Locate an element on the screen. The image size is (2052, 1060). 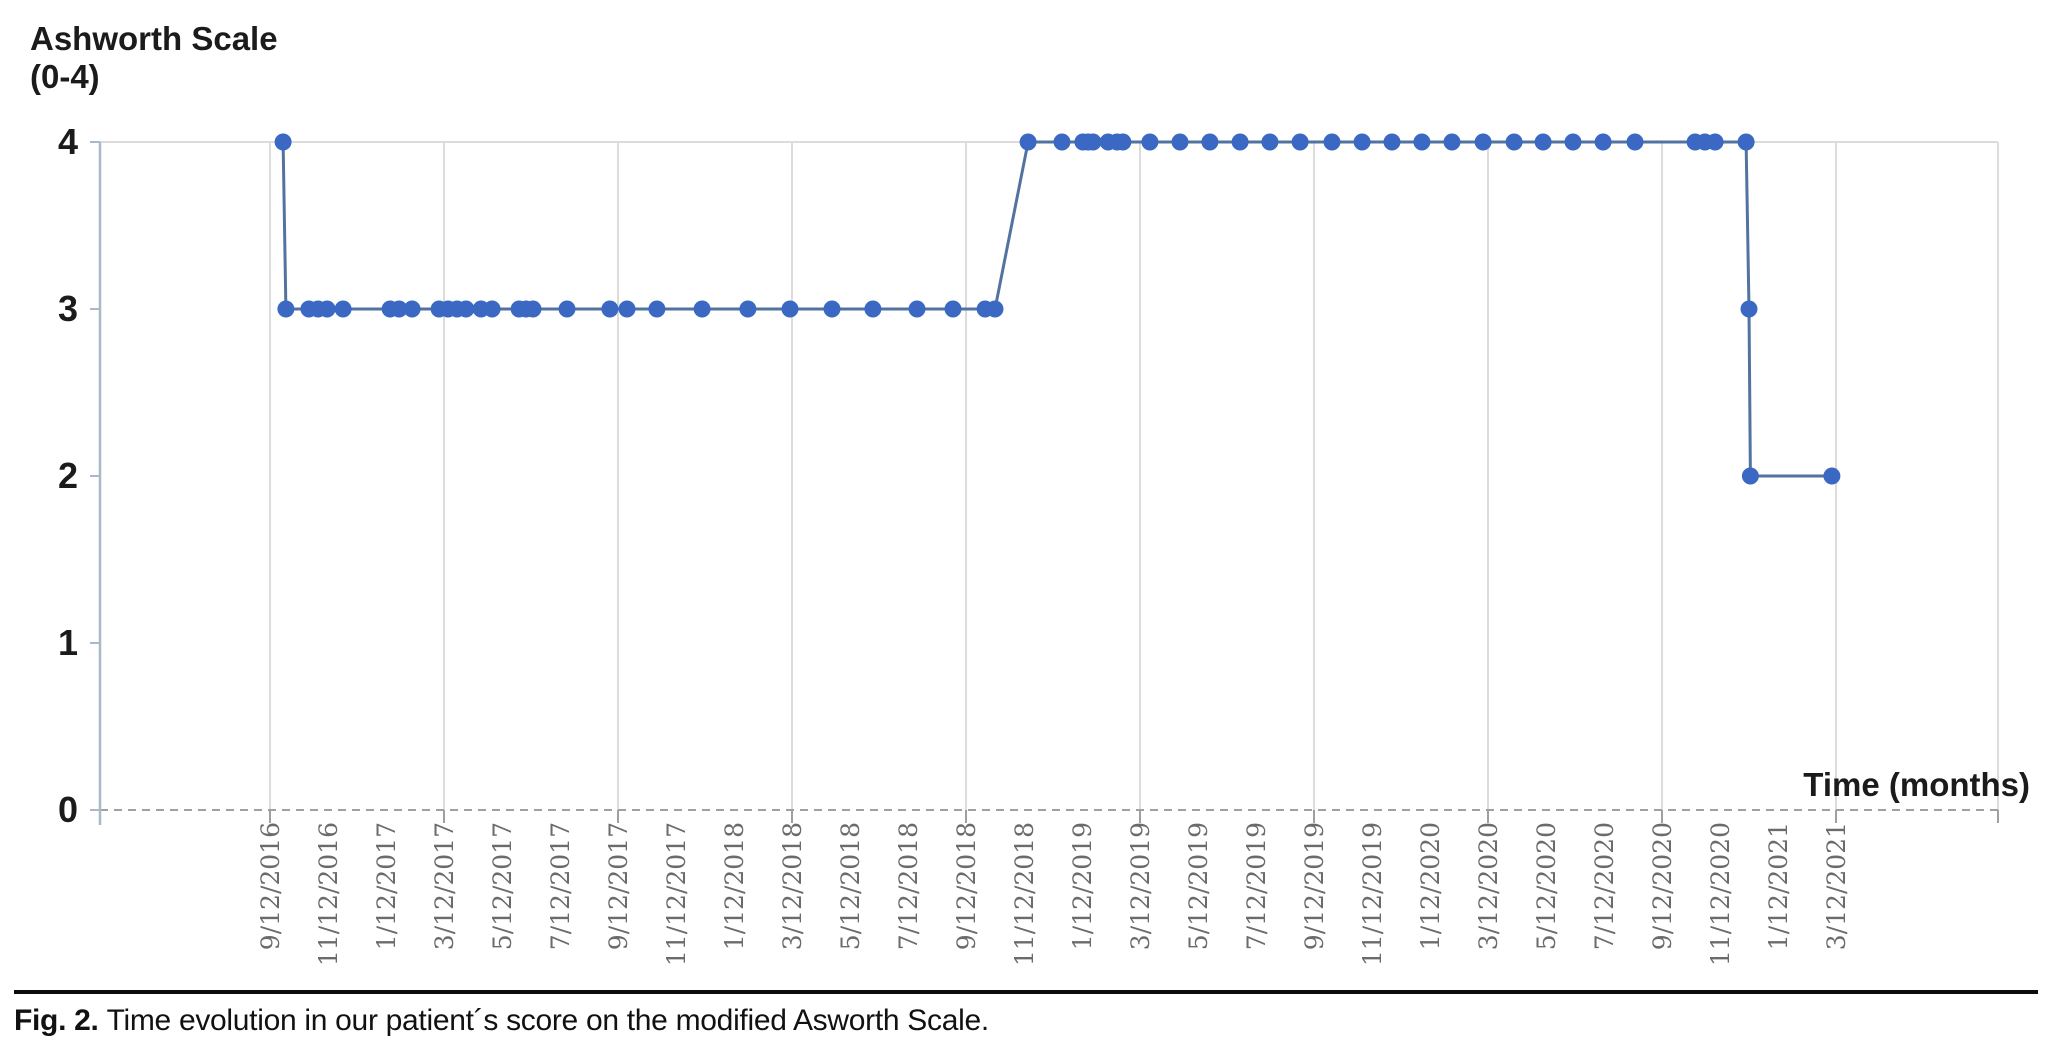
x-tick-label: 11/12/2018 is located at coordinates (1024, 894).